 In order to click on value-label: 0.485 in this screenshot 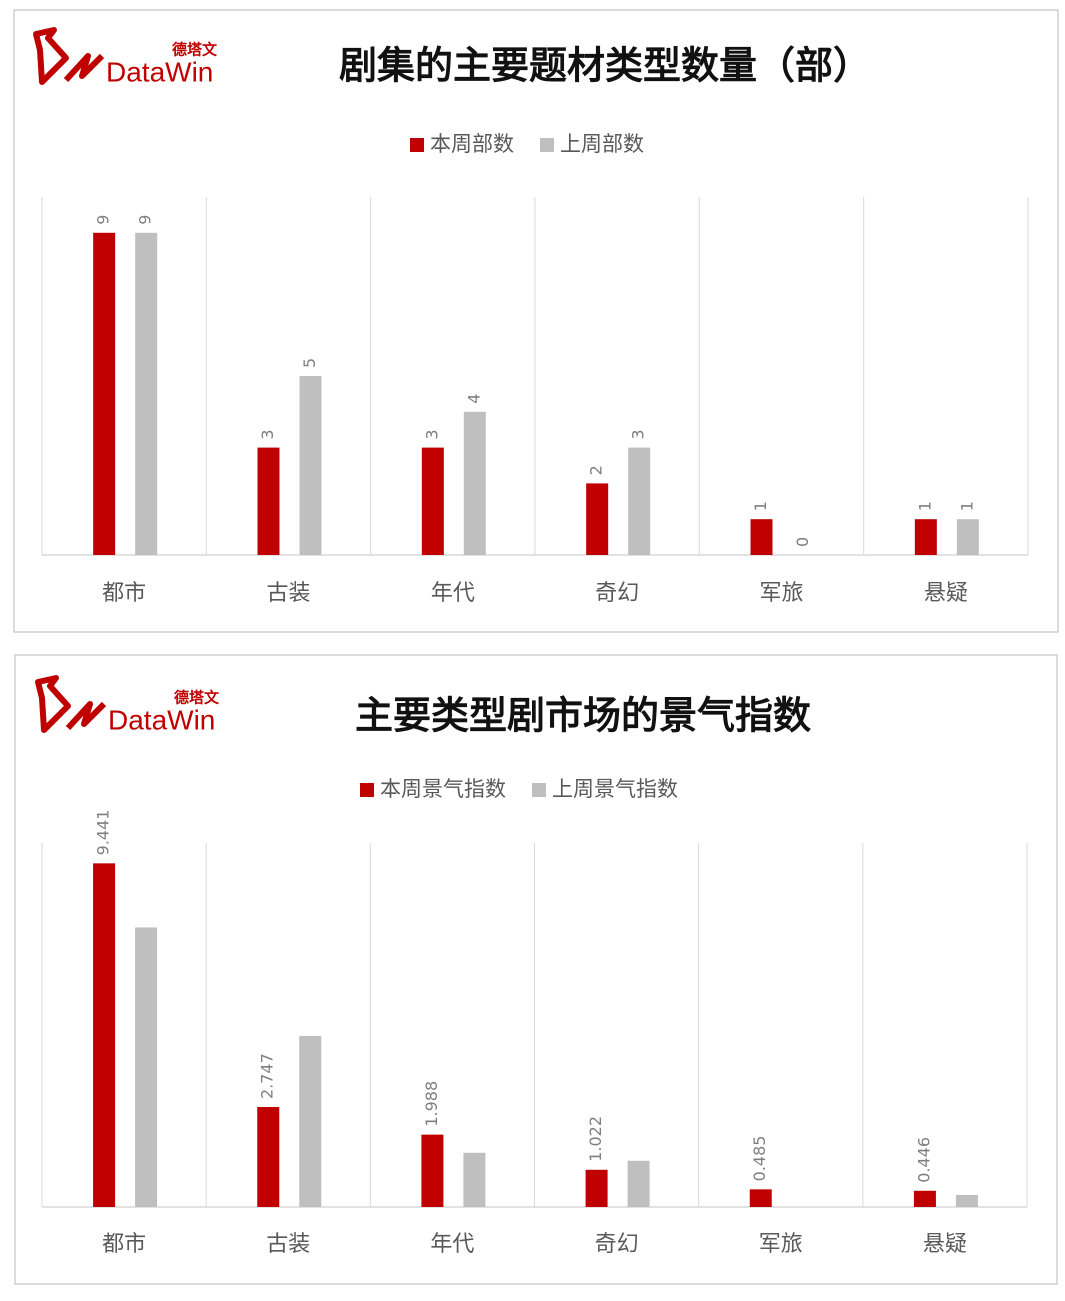, I will do `click(759, 1159)`.